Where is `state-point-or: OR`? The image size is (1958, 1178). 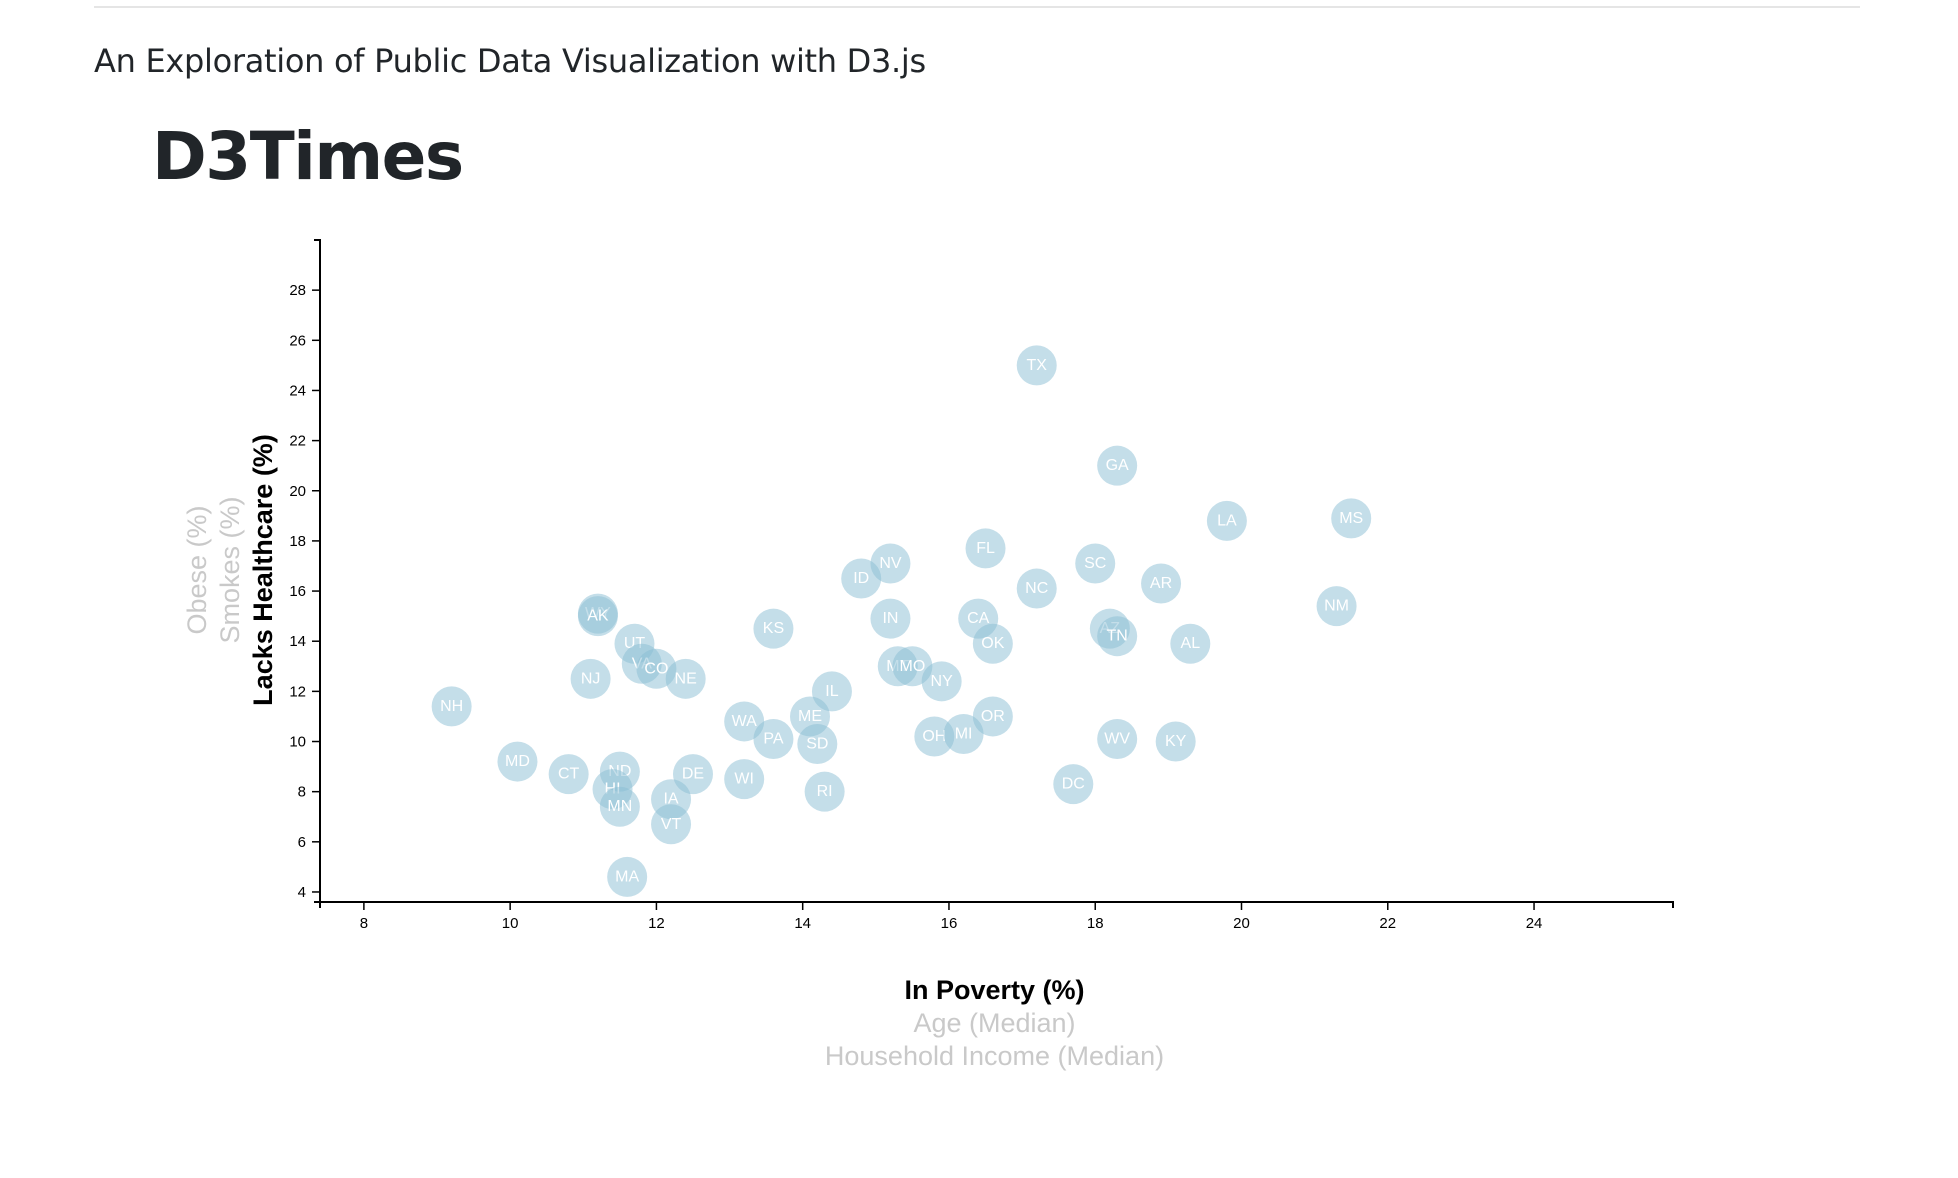
state-point-or: OR is located at coordinates (992, 716).